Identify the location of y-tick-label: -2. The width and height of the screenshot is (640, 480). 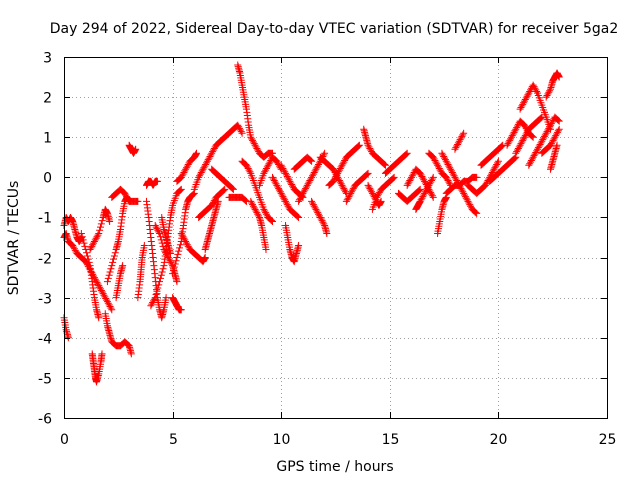
(45, 260).